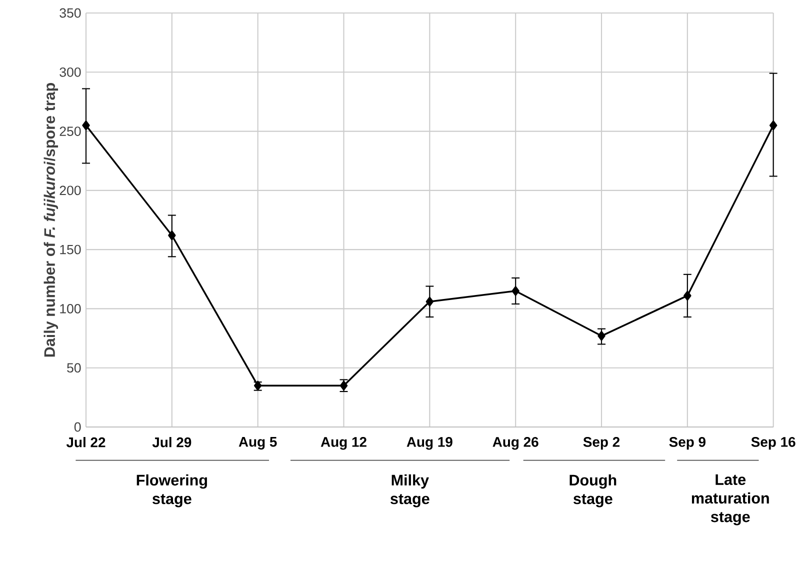 Image resolution: width=800 pixels, height=571 pixels. Describe the element at coordinates (773, 443) in the screenshot. I see `x-tick-label: Sep 16` at that location.